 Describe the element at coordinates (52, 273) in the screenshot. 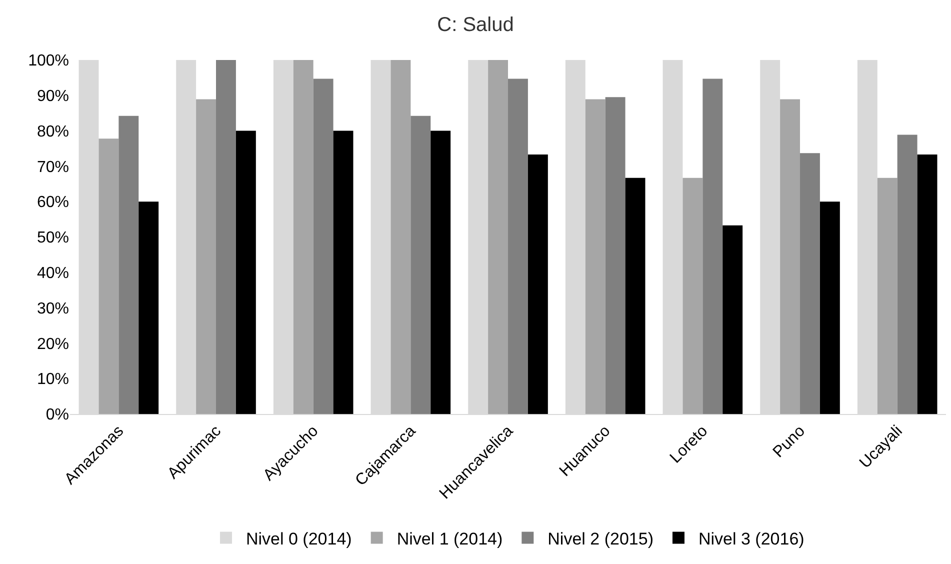

I see `y-tick-label: 40%` at that location.